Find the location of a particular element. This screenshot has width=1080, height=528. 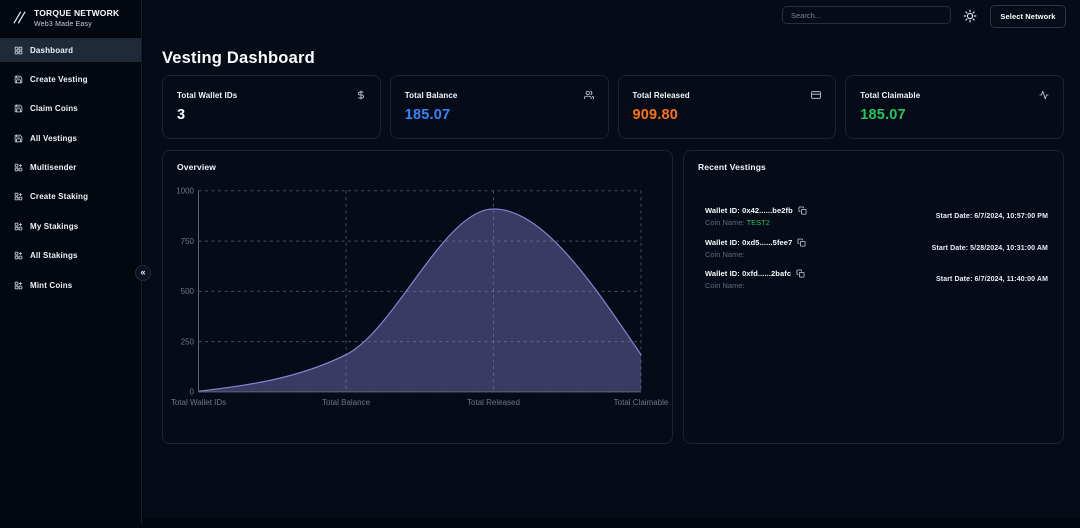

sidebar-item-label: Create Staking is located at coordinates (59, 197).